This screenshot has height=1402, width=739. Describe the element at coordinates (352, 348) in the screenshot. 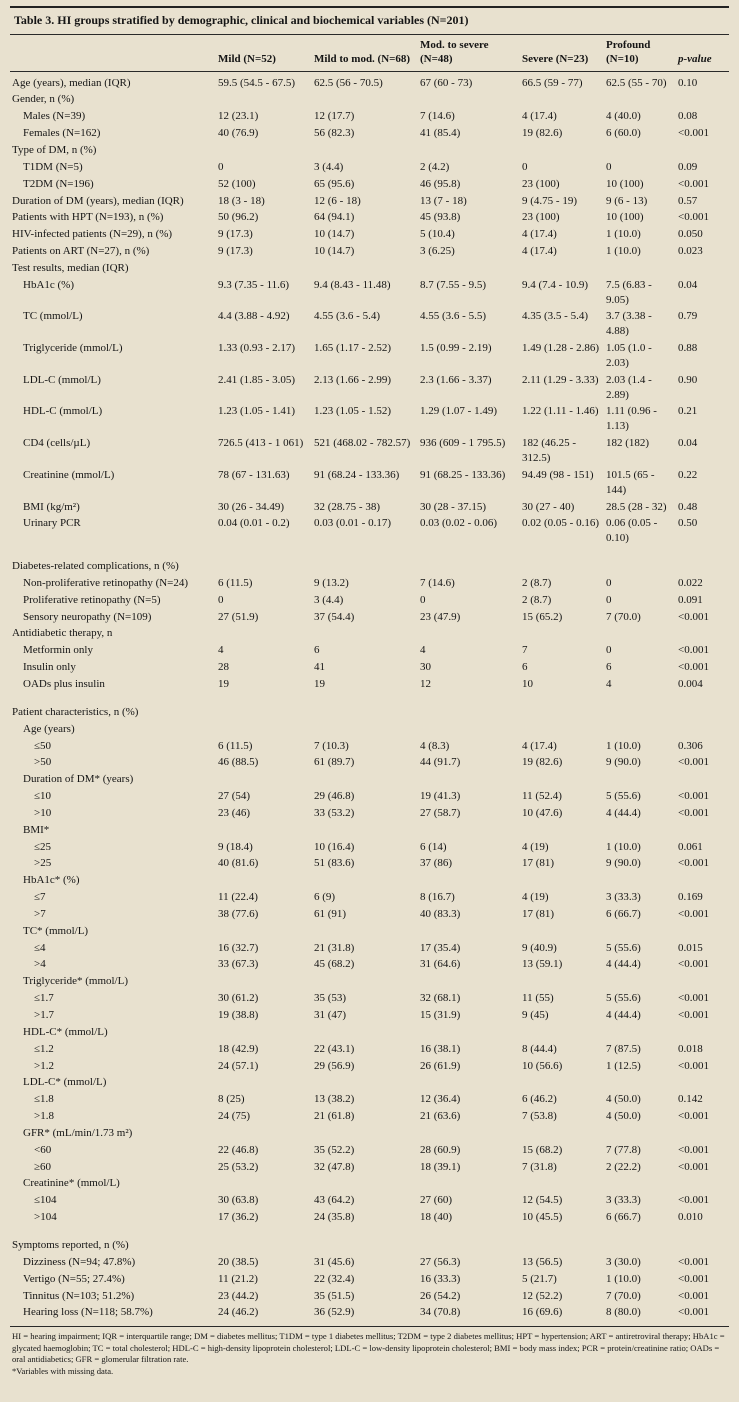

I see `cell-value: 1.65 (1.17 - 2.52)` at that location.